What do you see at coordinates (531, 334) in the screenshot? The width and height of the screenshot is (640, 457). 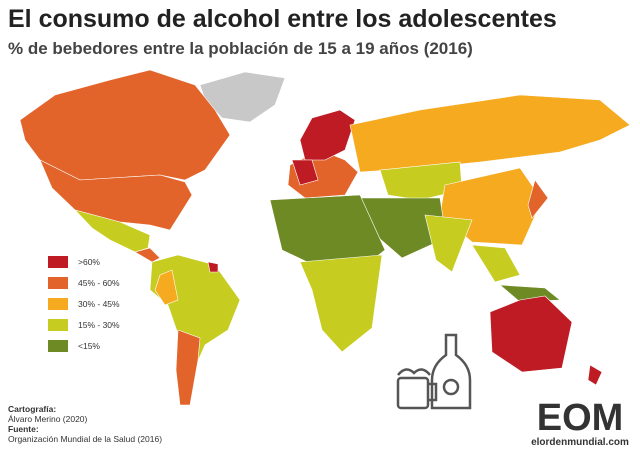 I see `australia` at bounding box center [531, 334].